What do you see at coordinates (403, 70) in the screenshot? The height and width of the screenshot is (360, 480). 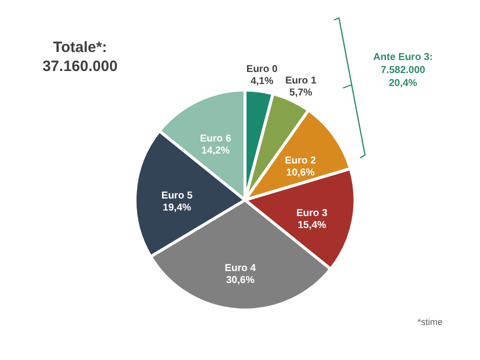 I see `text: Ante Euro 3: 7.582.000 20,4%` at bounding box center [403, 70].